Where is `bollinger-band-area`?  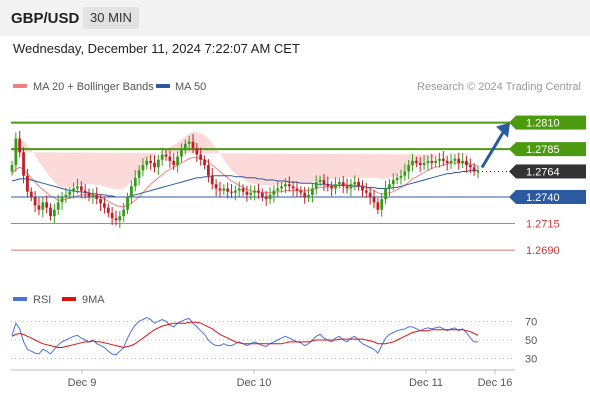 bollinger-band-area is located at coordinates (241, 161).